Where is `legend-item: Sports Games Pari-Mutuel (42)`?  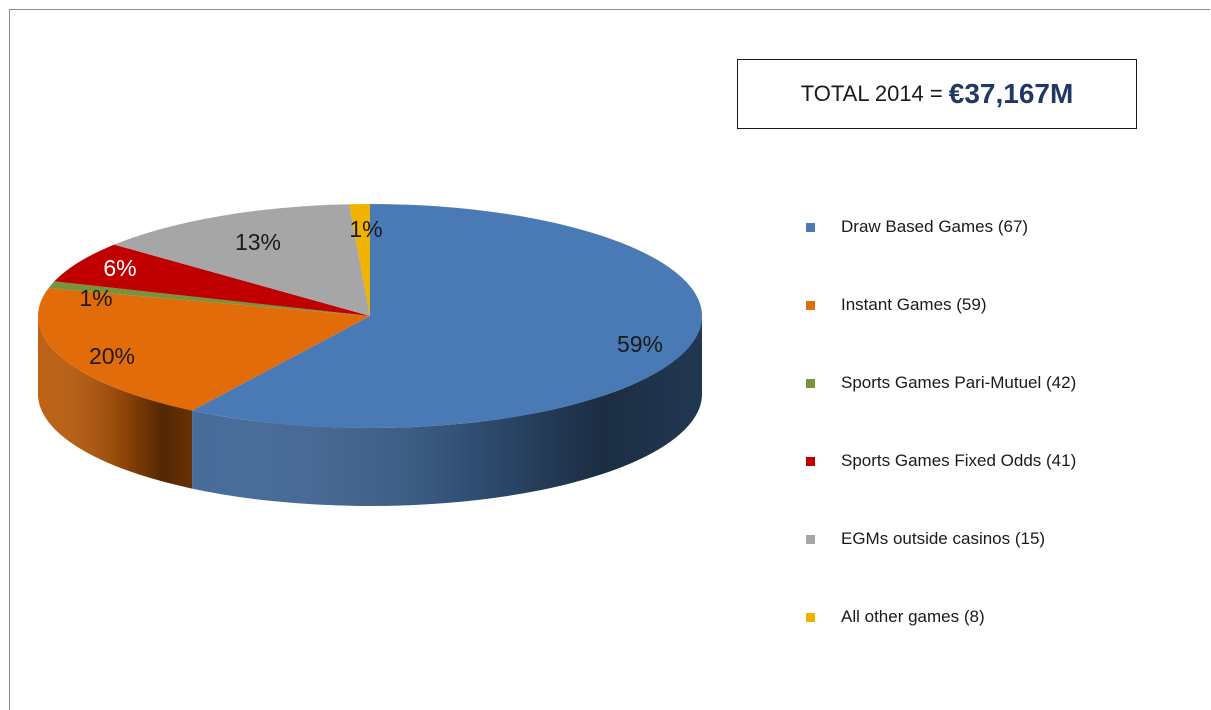 legend-item: Sports Games Pari-Mutuel (42) is located at coordinates (941, 383).